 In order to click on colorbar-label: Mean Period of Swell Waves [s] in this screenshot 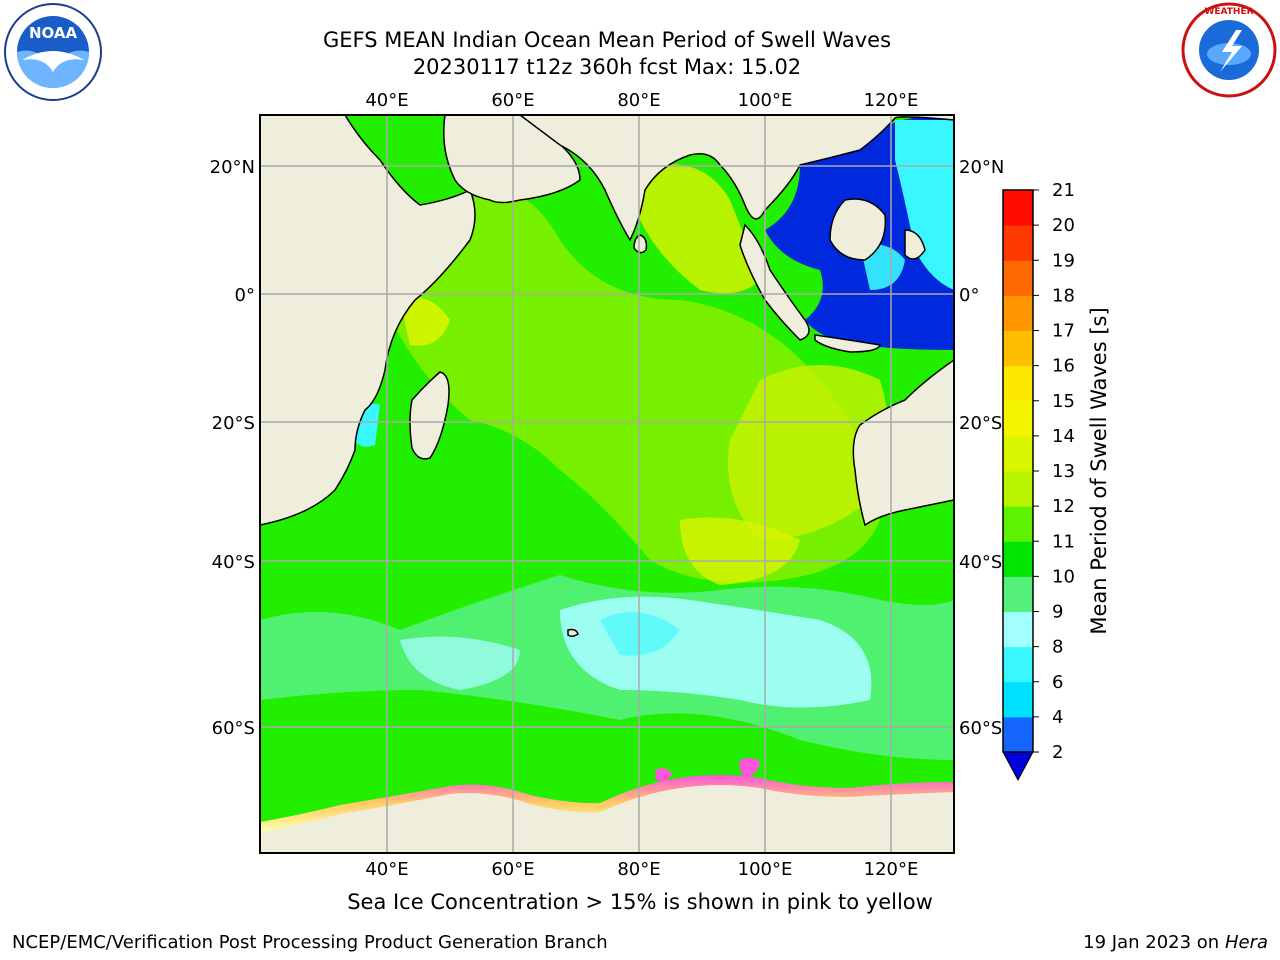, I will do `click(1099, 470)`.